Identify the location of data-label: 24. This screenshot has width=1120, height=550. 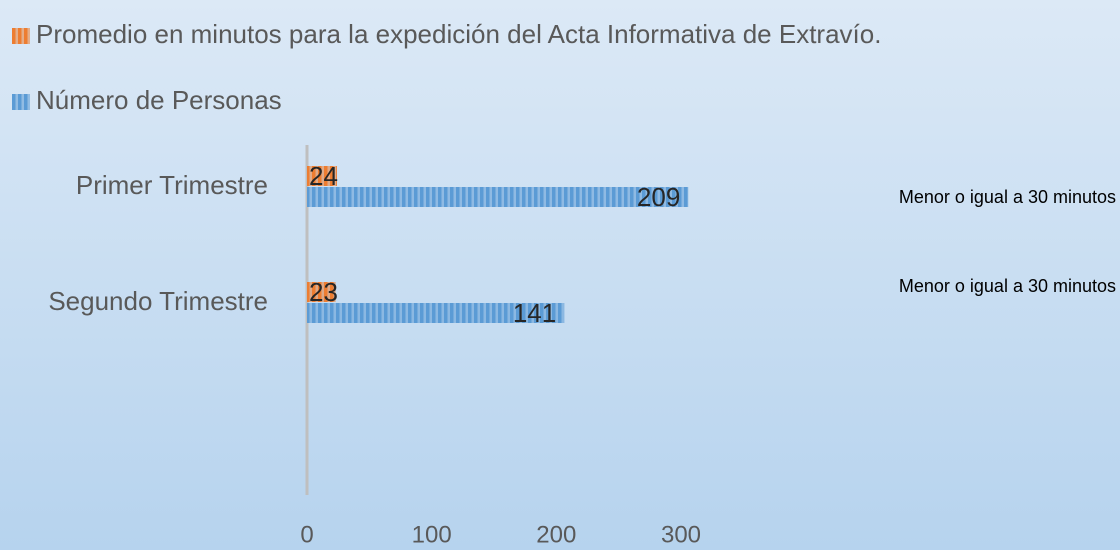
(323, 176).